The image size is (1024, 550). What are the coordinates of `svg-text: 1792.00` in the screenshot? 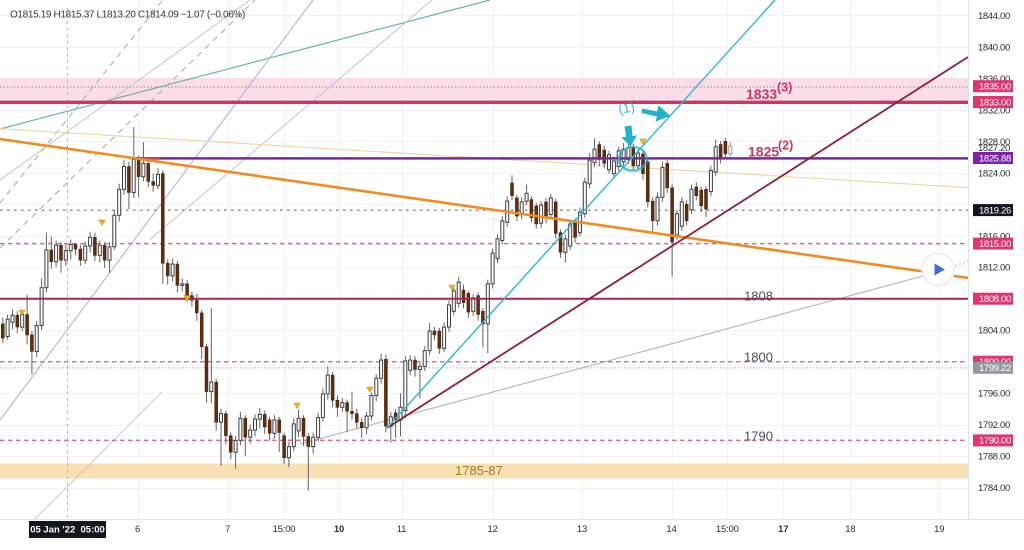 It's located at (994, 425).